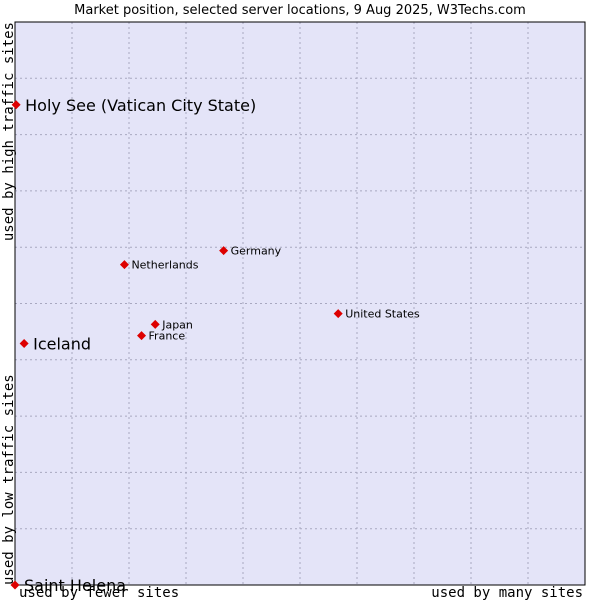  I want to click on y-axis-label-bottom: used by low traffic sites, so click(9, 479).